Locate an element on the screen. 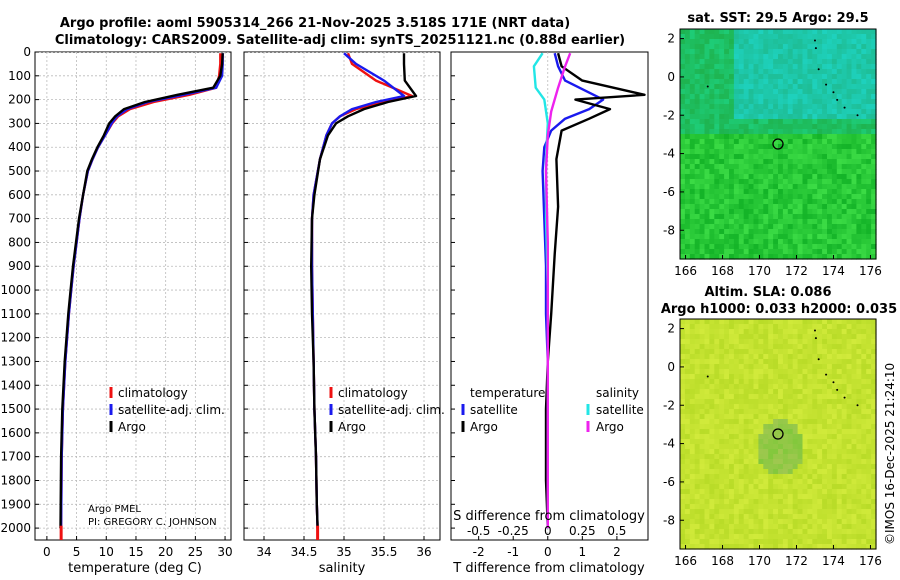 The width and height of the screenshot is (900, 580). legend-label-satellite-adj: satellite-adj. clim. is located at coordinates (391, 410).